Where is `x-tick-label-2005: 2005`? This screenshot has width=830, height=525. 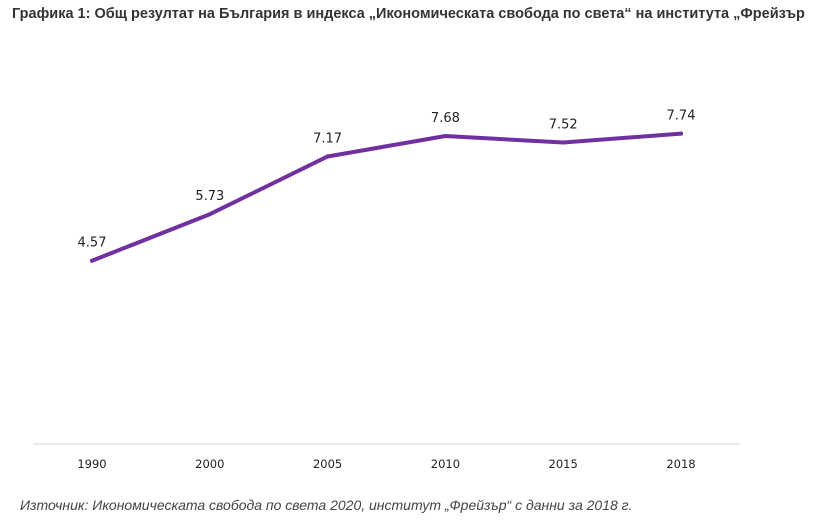
x-tick-label-2005: 2005 is located at coordinates (327, 464).